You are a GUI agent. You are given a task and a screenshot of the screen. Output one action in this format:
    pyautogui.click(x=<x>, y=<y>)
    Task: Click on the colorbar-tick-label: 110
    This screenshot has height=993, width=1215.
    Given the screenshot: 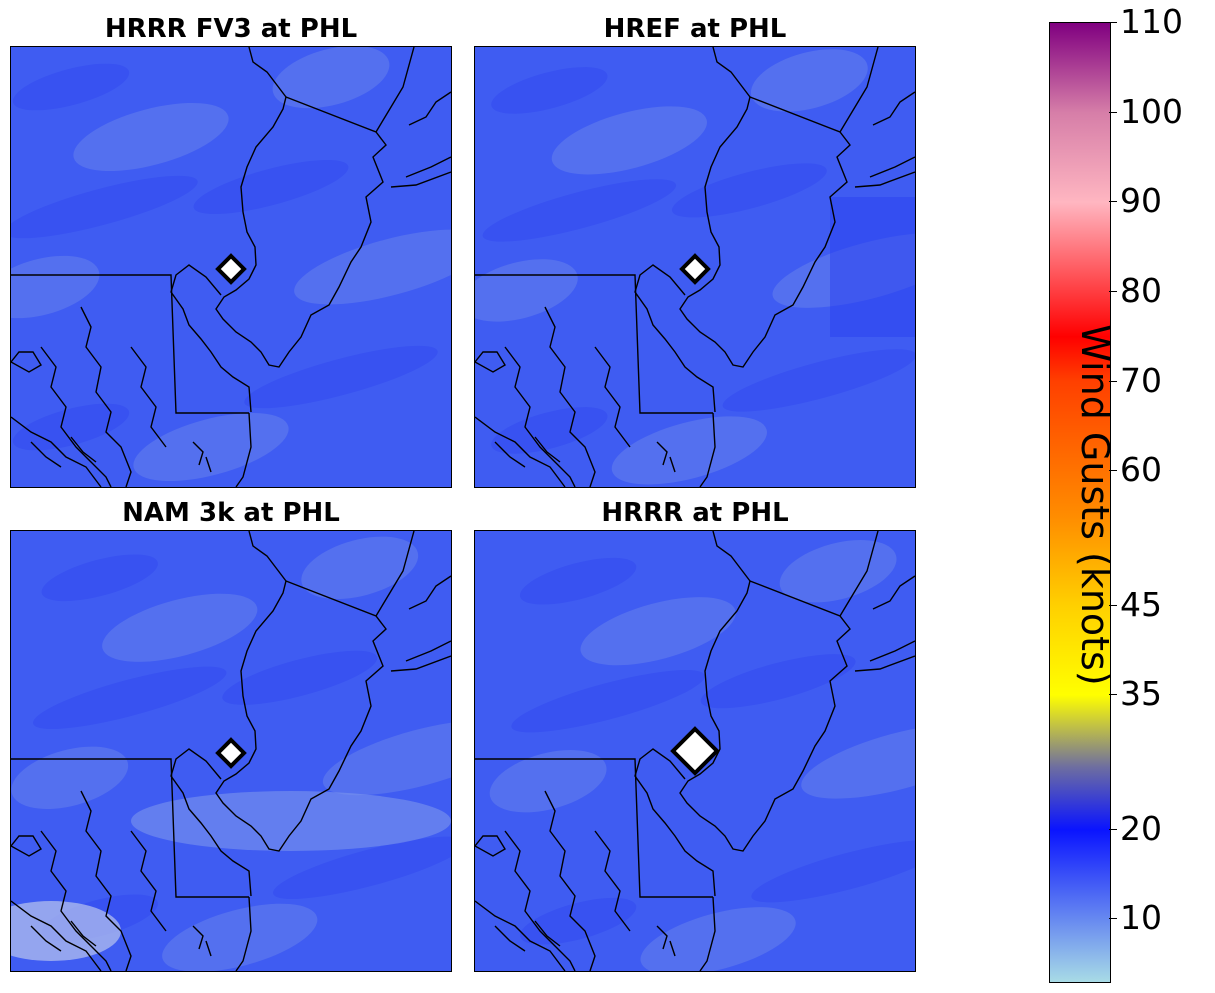 What is the action you would take?
    pyautogui.click(x=1151, y=21)
    